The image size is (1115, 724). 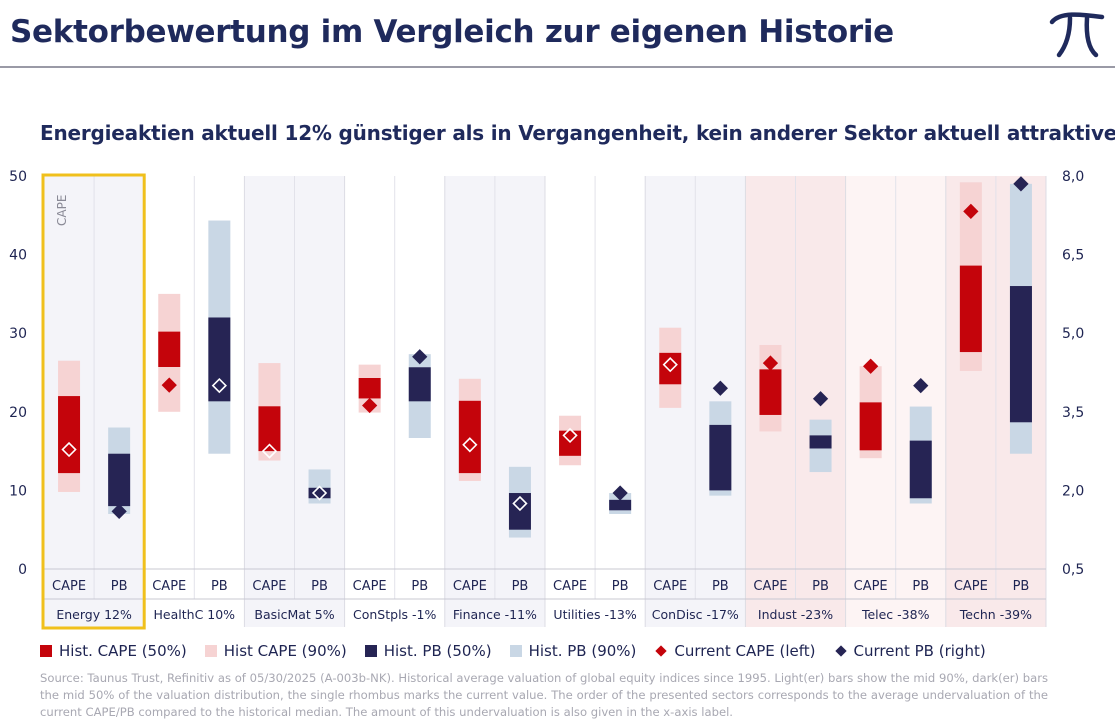 I want to click on x-sector-label: ConStpls -1%, so click(x=394, y=614).